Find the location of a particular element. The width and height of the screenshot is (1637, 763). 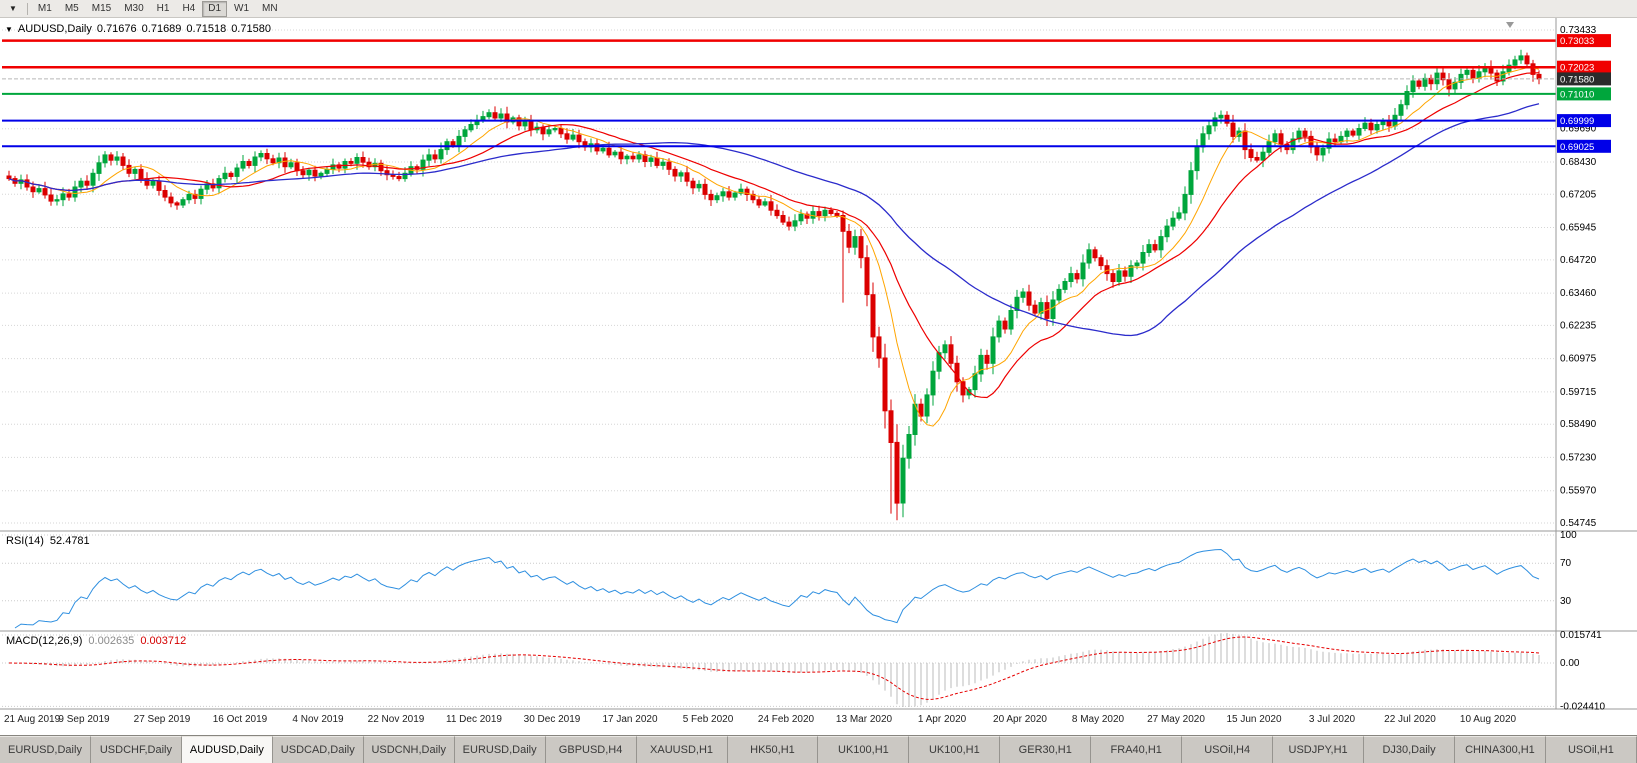

tab-fra40-h1: FRA40,H1 is located at coordinates (1137, 749).